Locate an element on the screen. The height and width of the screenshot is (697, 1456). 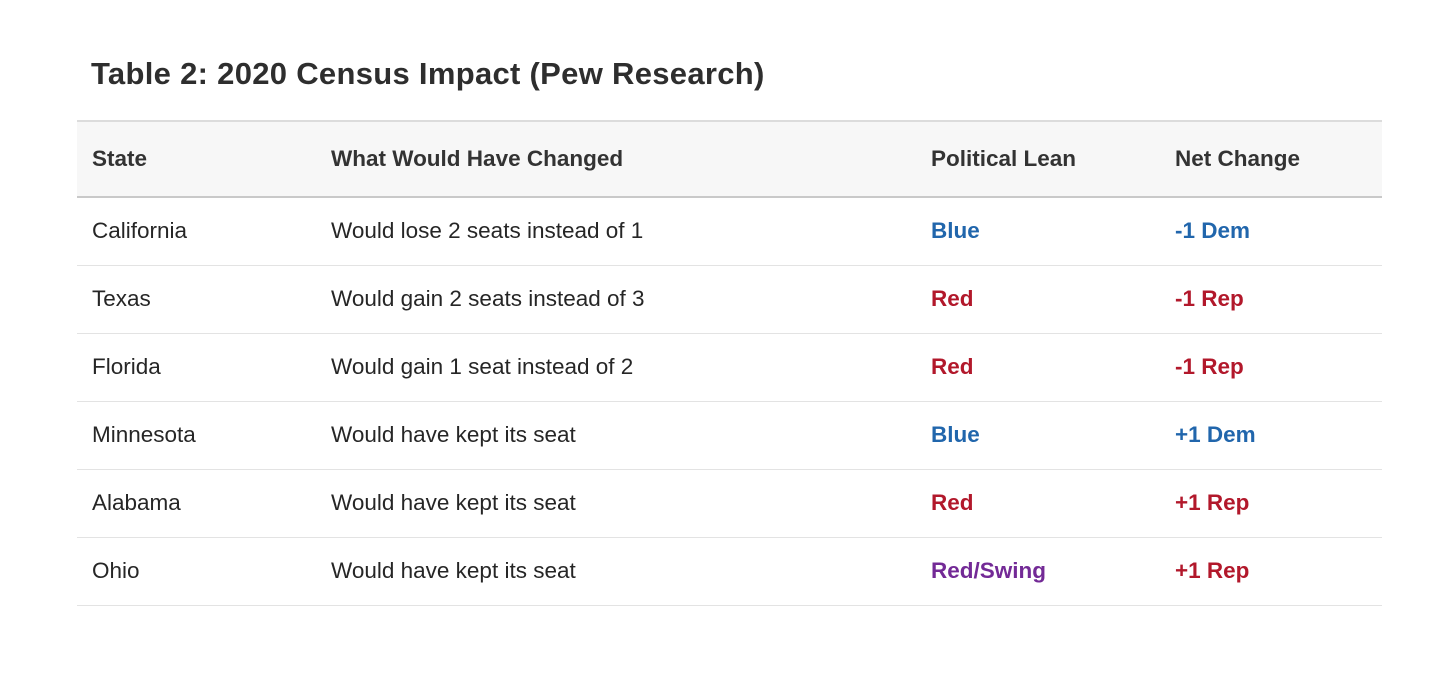
header-net-change: Net Change is located at coordinates (1271, 159).